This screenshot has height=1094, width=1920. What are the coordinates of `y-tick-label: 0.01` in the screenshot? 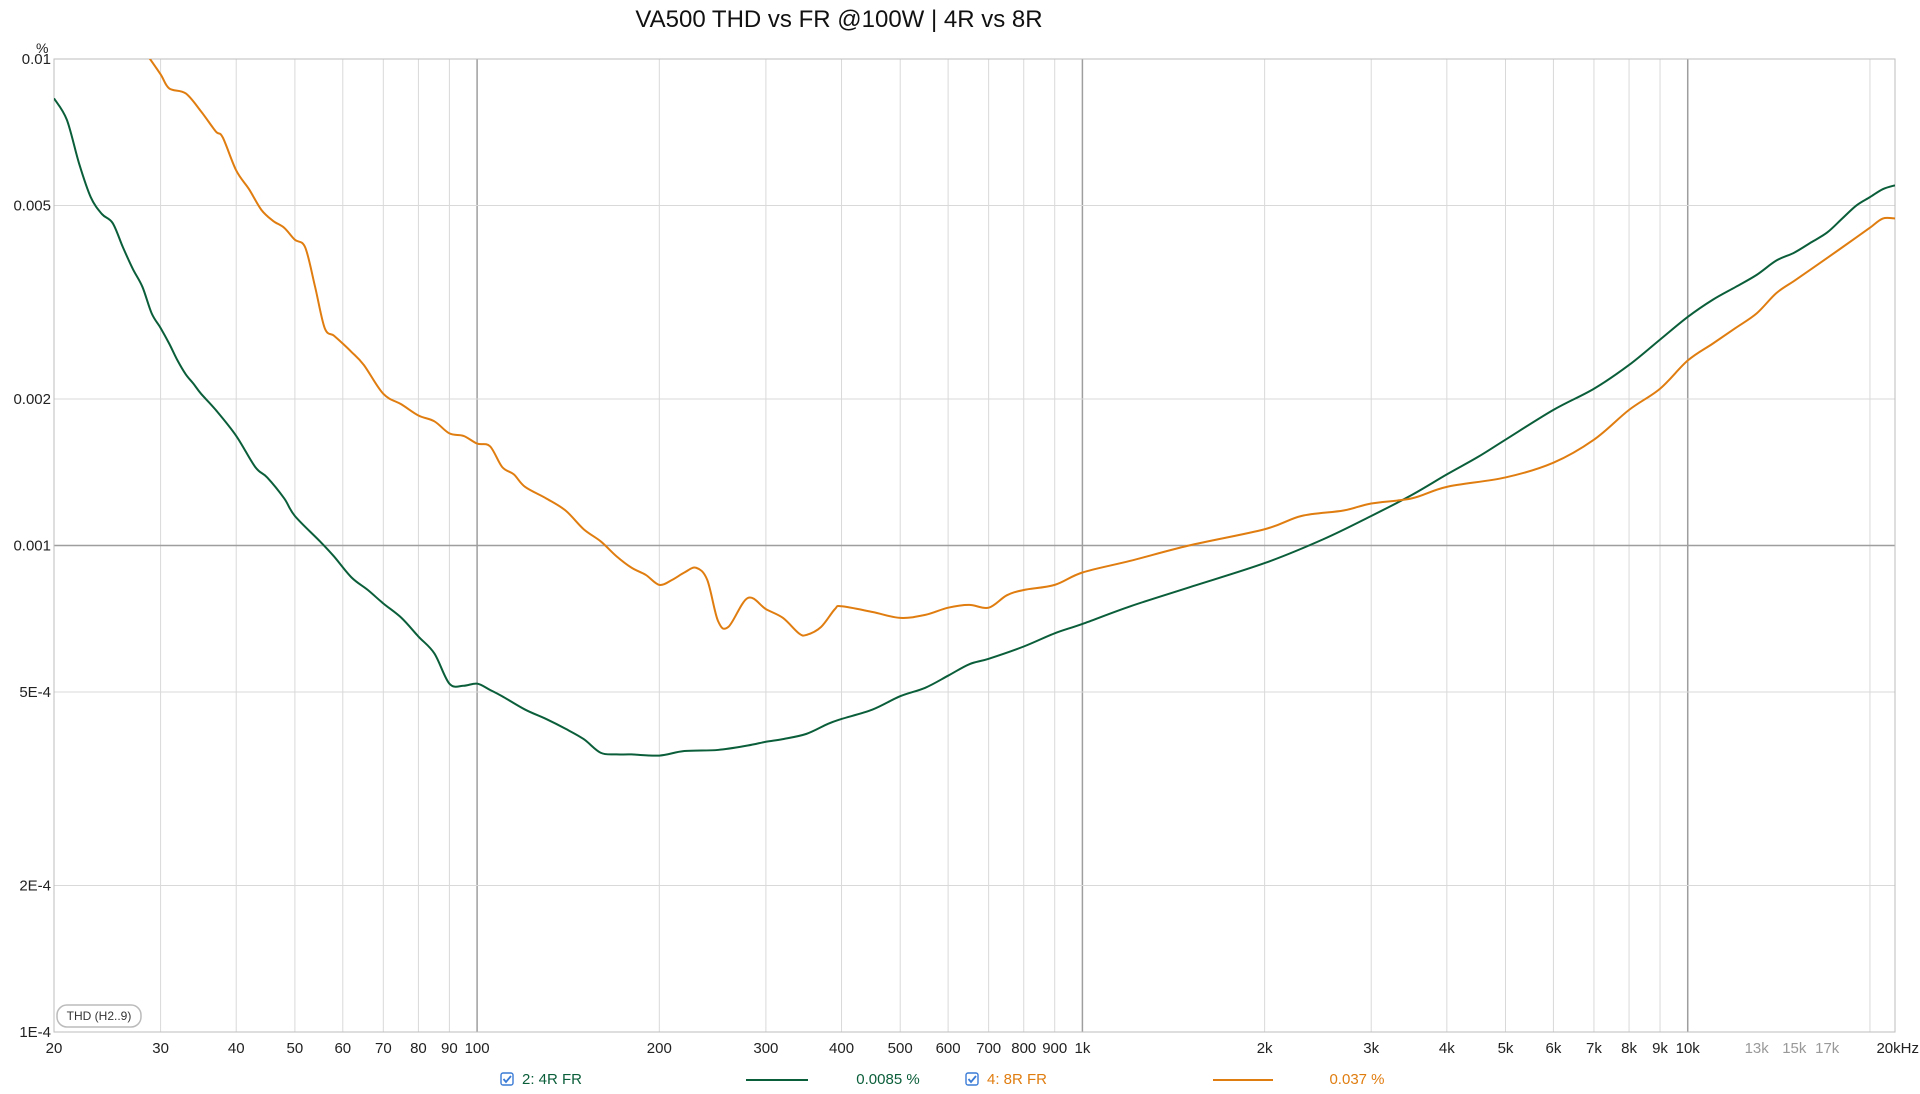 It's located at (36, 59).